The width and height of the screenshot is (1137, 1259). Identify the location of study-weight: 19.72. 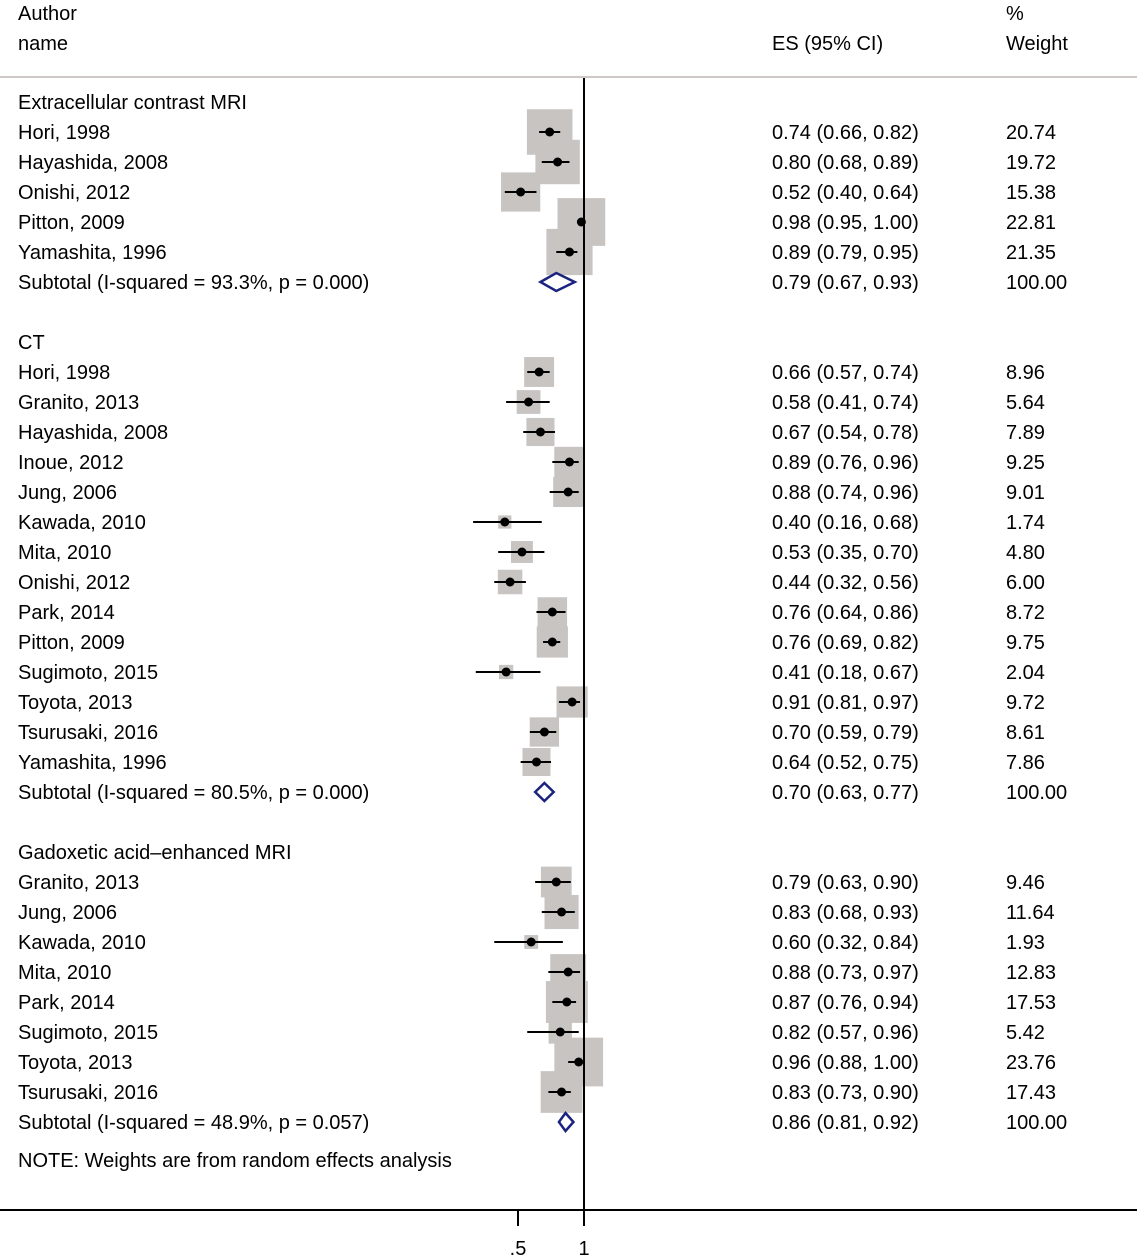
(1031, 163).